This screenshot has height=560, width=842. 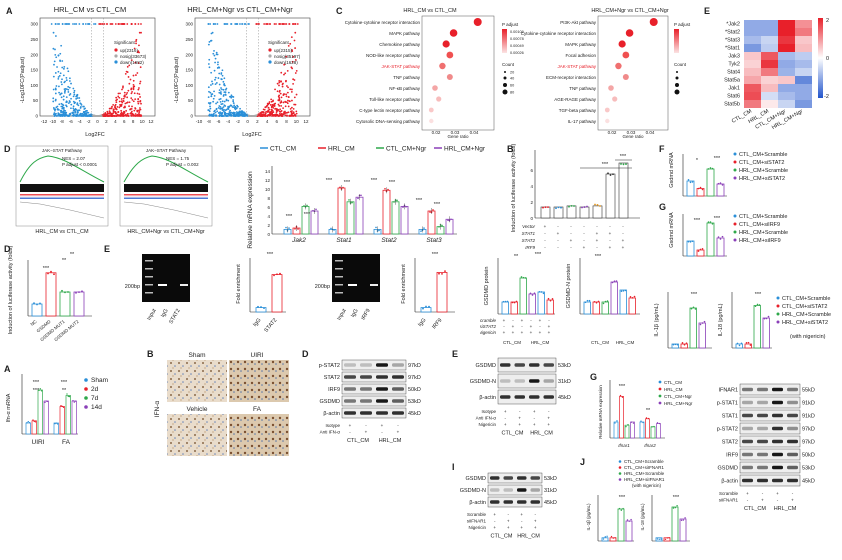 What do you see at coordinates (398, 425) in the screenshot?
I see `wb-sign: -` at bounding box center [398, 425].